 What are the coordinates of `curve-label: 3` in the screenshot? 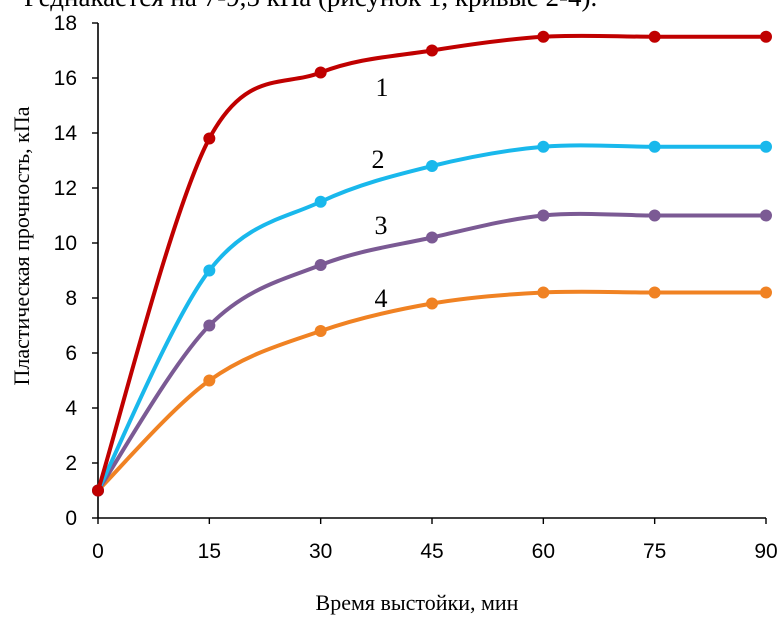 It's located at (381, 225).